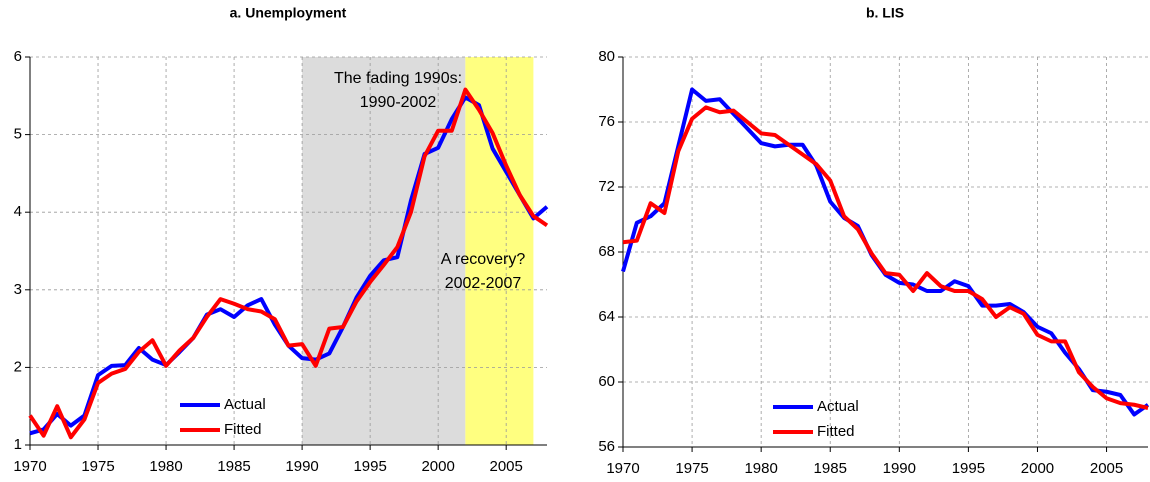 The image size is (1150, 482). I want to click on y-tick-label: 1, so click(18, 444).